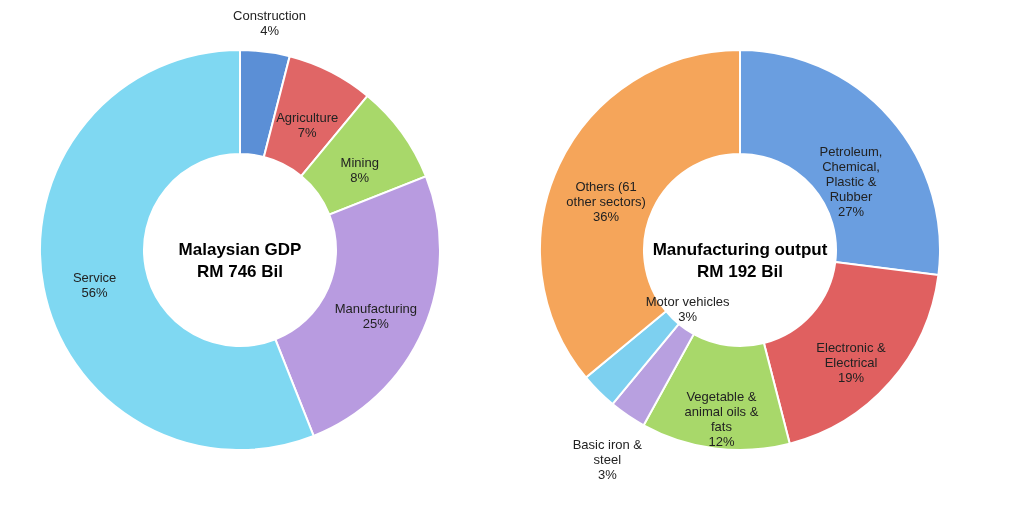 The width and height of the screenshot is (1025, 513). What do you see at coordinates (376, 323) in the screenshot?
I see `data-label: 25%` at bounding box center [376, 323].